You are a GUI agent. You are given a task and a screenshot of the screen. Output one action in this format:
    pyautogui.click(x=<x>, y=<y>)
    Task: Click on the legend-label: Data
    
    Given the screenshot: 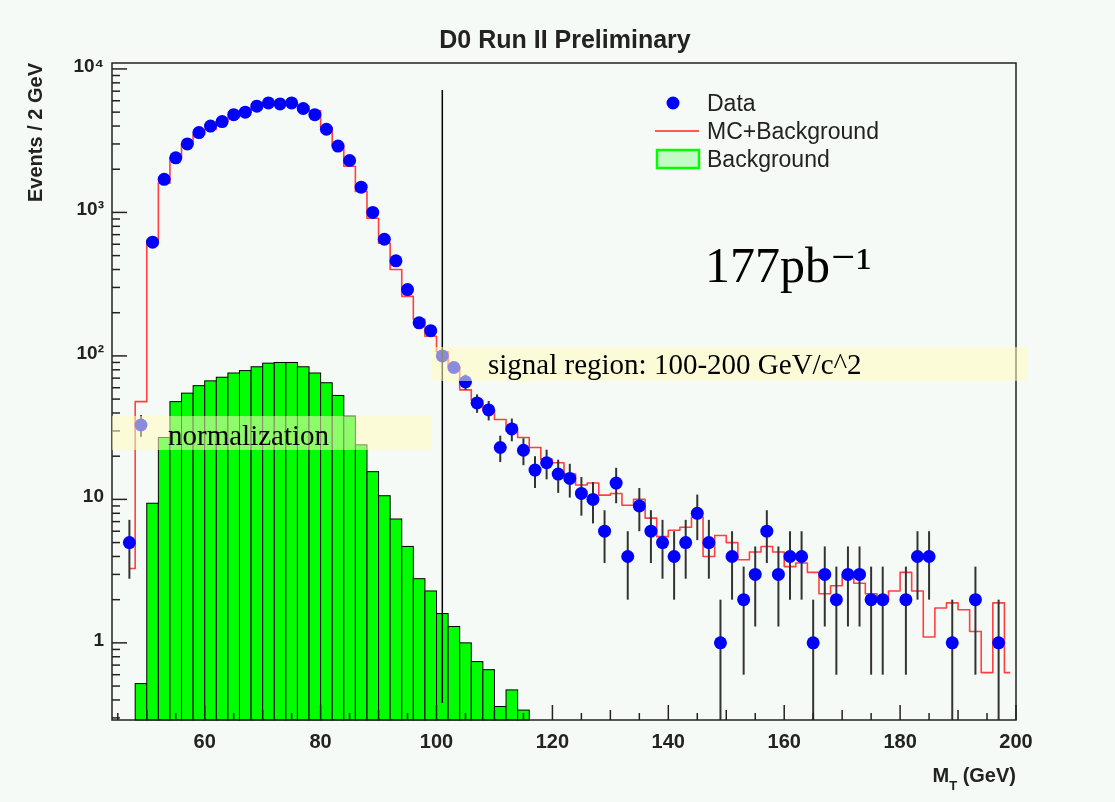 What is the action you would take?
    pyautogui.click(x=731, y=103)
    